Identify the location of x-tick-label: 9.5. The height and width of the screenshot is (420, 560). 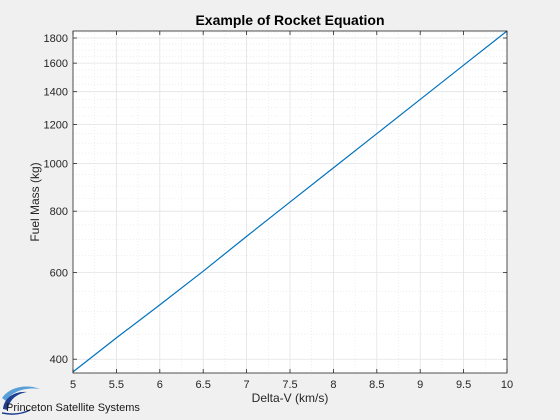
(463, 385).